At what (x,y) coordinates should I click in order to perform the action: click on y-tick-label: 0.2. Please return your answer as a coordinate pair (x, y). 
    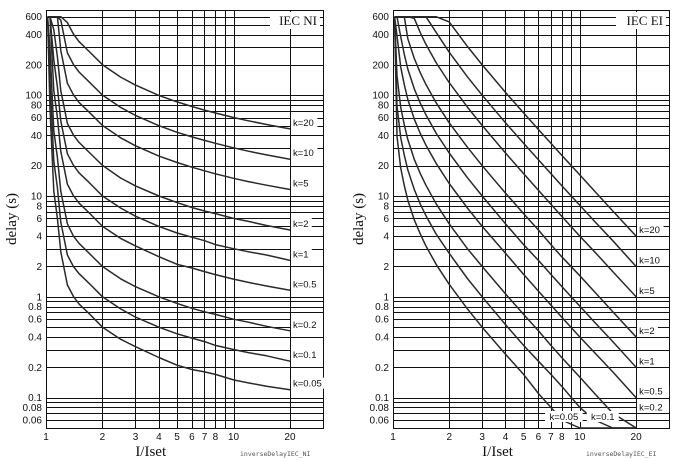
    Looking at the image, I should click on (35, 368).